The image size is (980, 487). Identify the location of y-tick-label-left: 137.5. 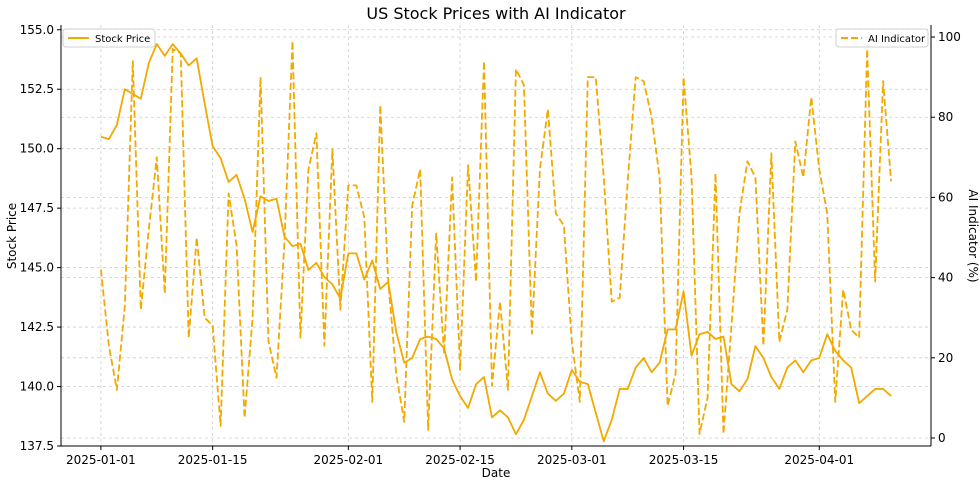
(37, 446).